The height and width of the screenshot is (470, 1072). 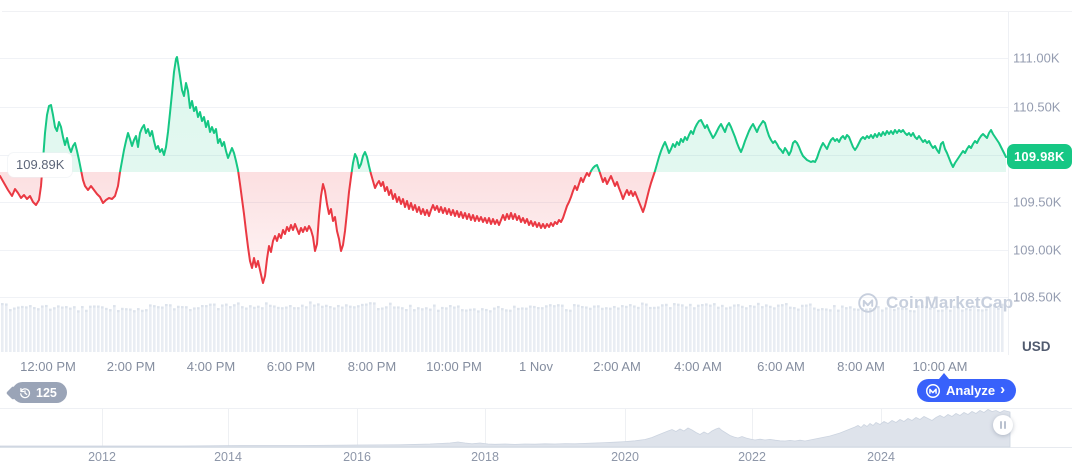 What do you see at coordinates (1036, 58) in the screenshot?
I see `y-axis-label: 111.00K` at bounding box center [1036, 58].